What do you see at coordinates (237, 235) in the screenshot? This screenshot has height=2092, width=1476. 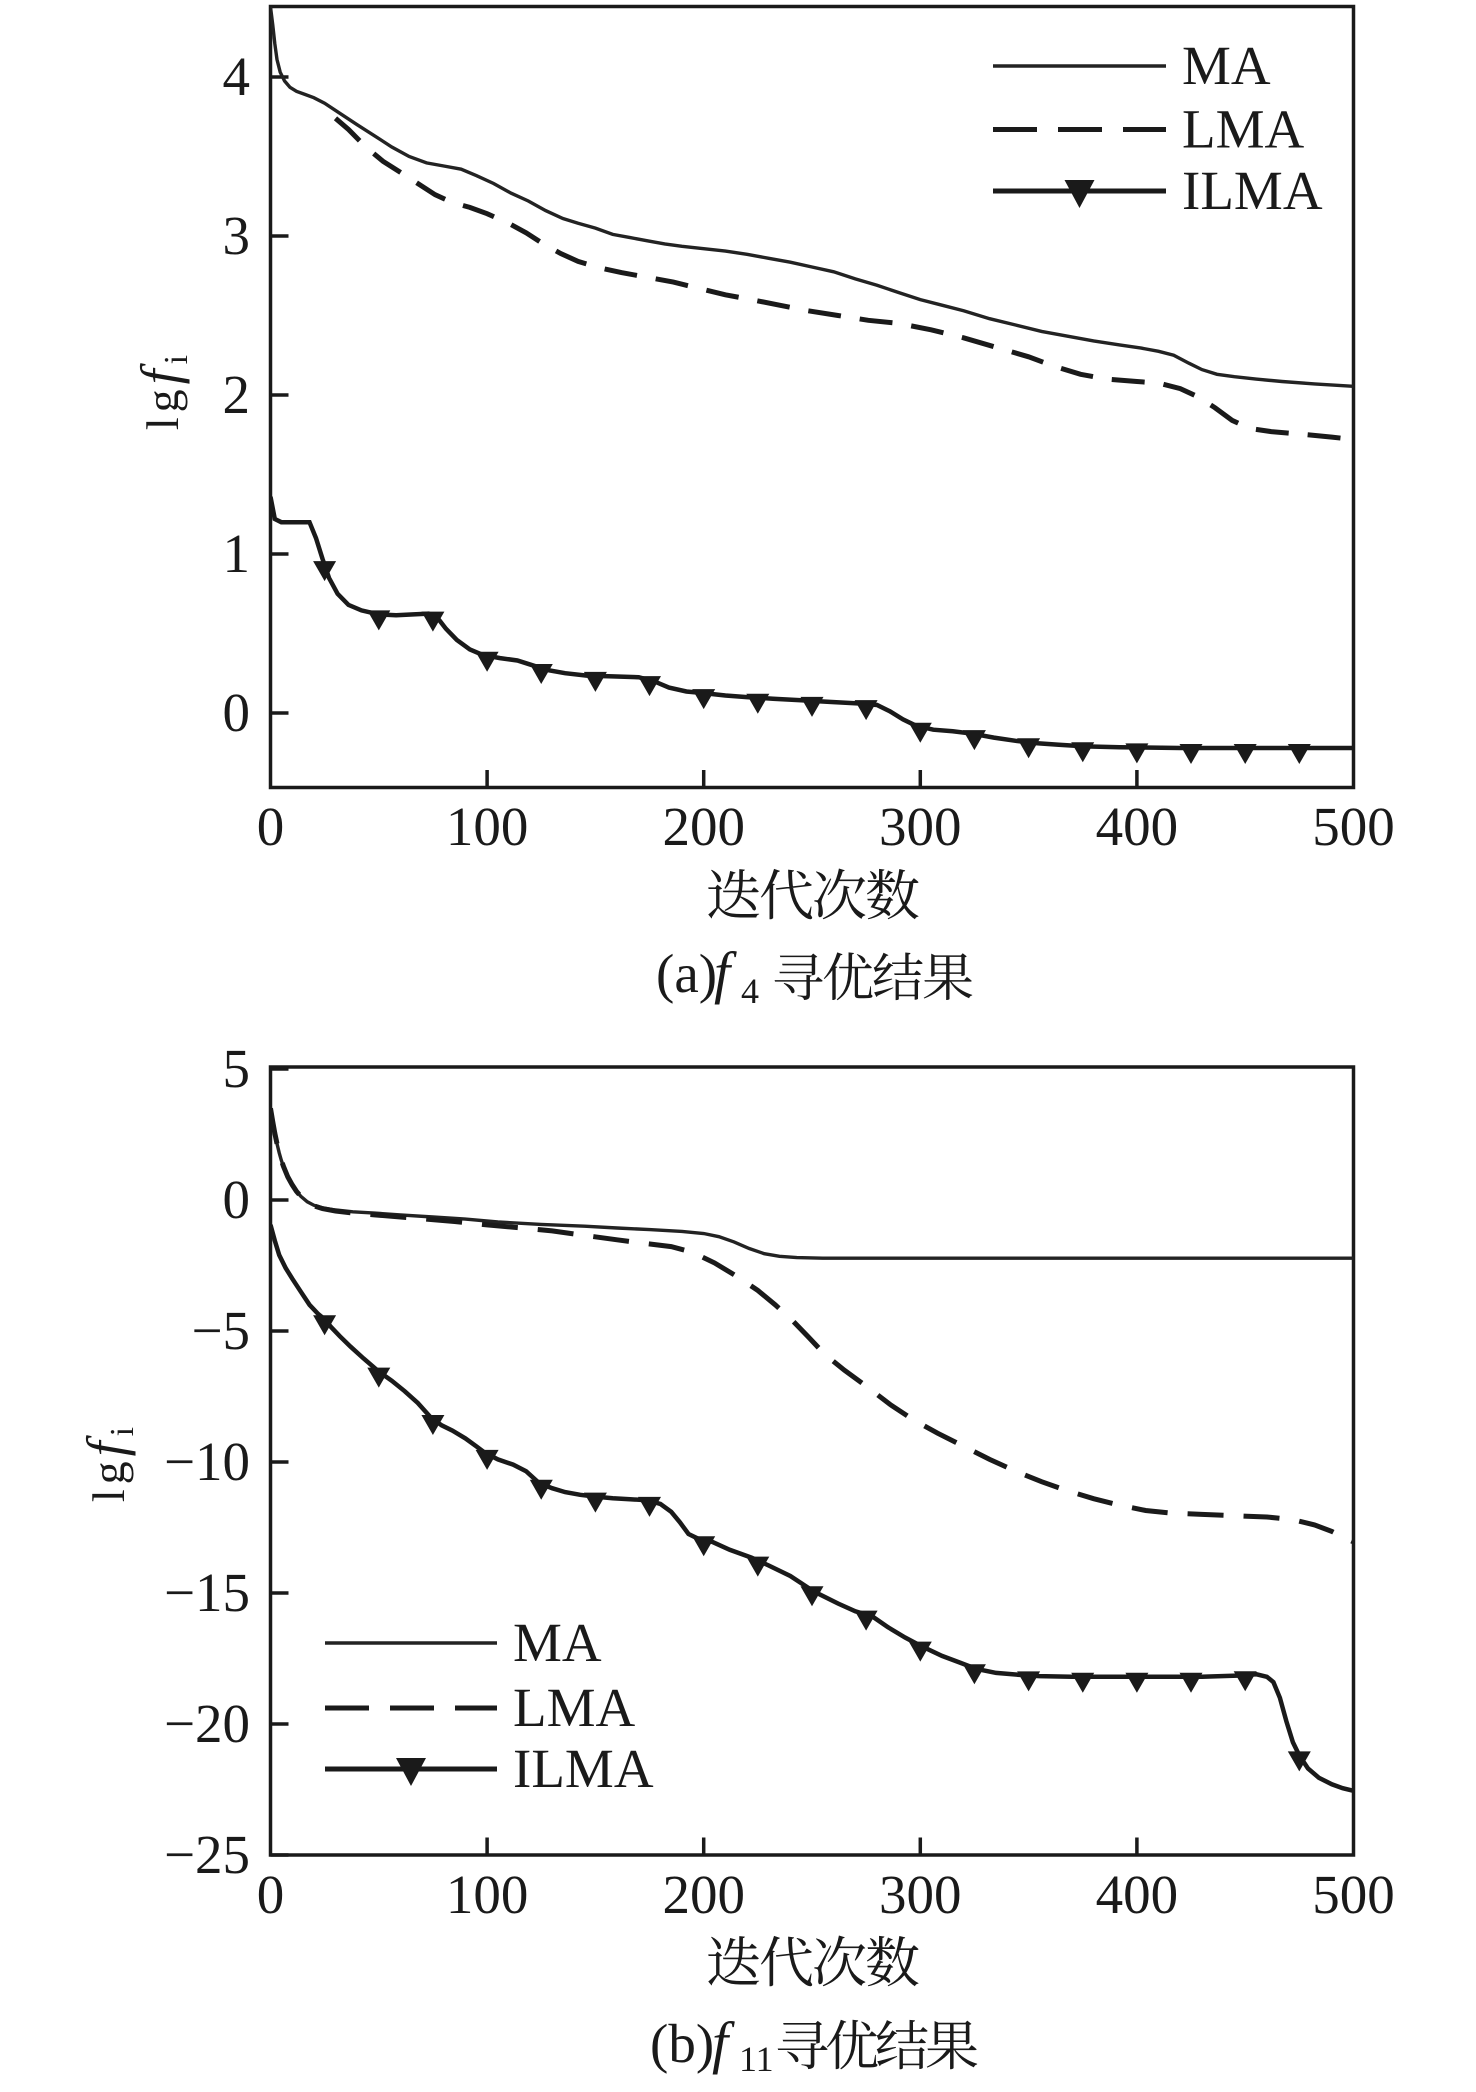 I see `svg-text: 3` at bounding box center [237, 235].